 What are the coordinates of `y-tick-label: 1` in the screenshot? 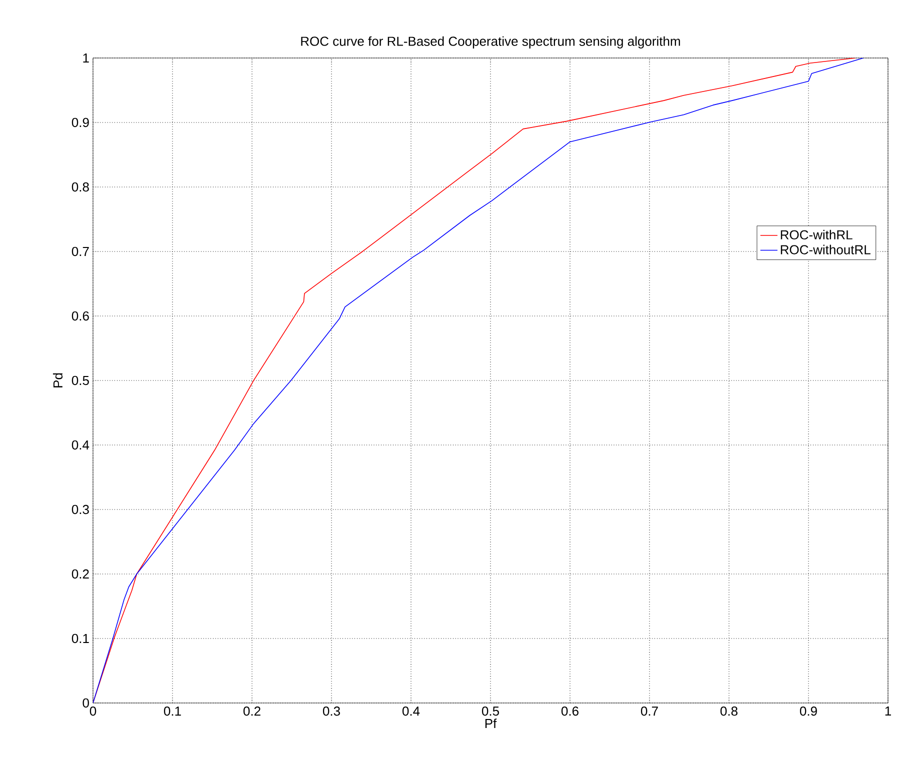 It's located at (86, 58).